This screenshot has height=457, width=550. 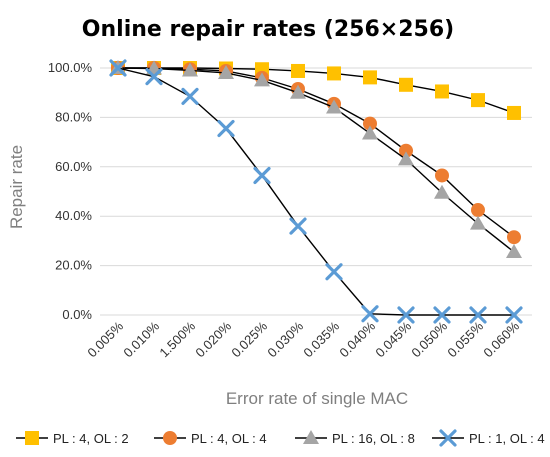 I want to click on y-axis-title: Repair rate, so click(x=16, y=187).